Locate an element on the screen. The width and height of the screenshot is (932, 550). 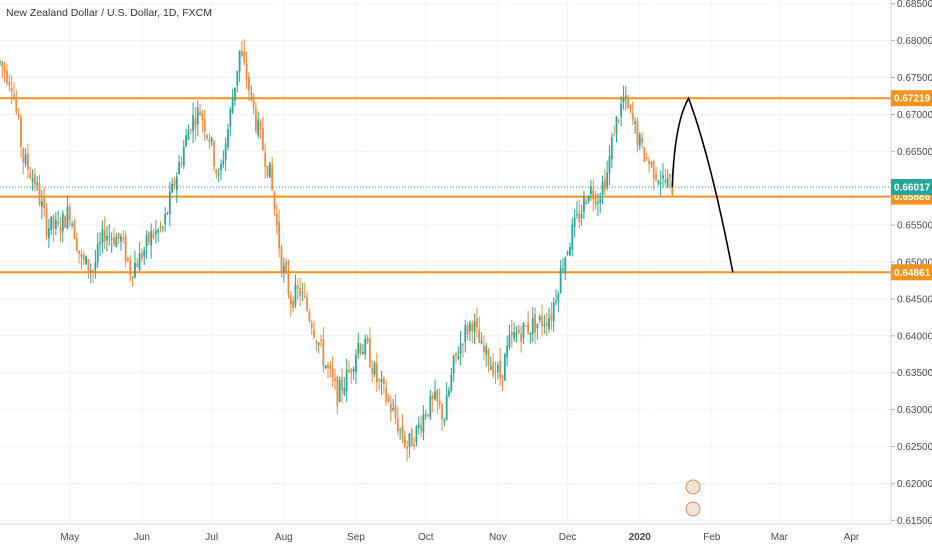
x-tick-label: Mar is located at coordinates (780, 537).